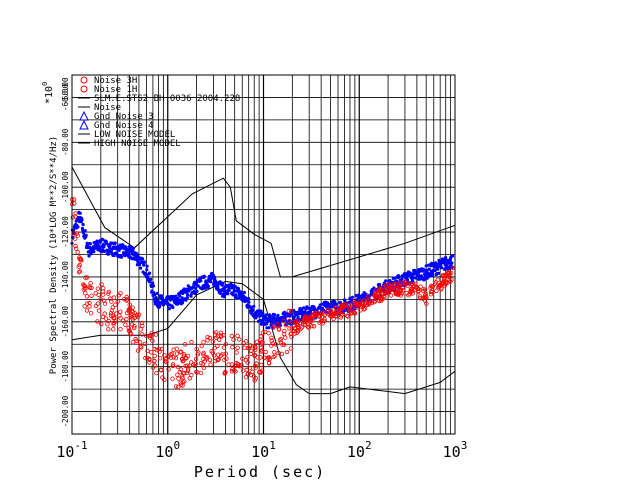 The image size is (640, 480). What do you see at coordinates (80, 445) in the screenshot?
I see `x-tick-exp: -1` at bounding box center [80, 445].